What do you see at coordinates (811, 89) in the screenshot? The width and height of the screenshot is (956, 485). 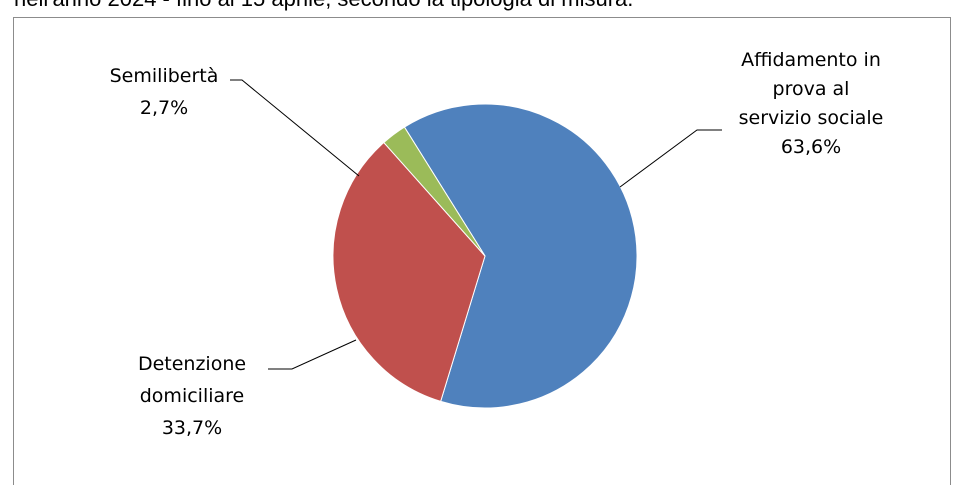 I see `slice-name-label: prova al` at bounding box center [811, 89].